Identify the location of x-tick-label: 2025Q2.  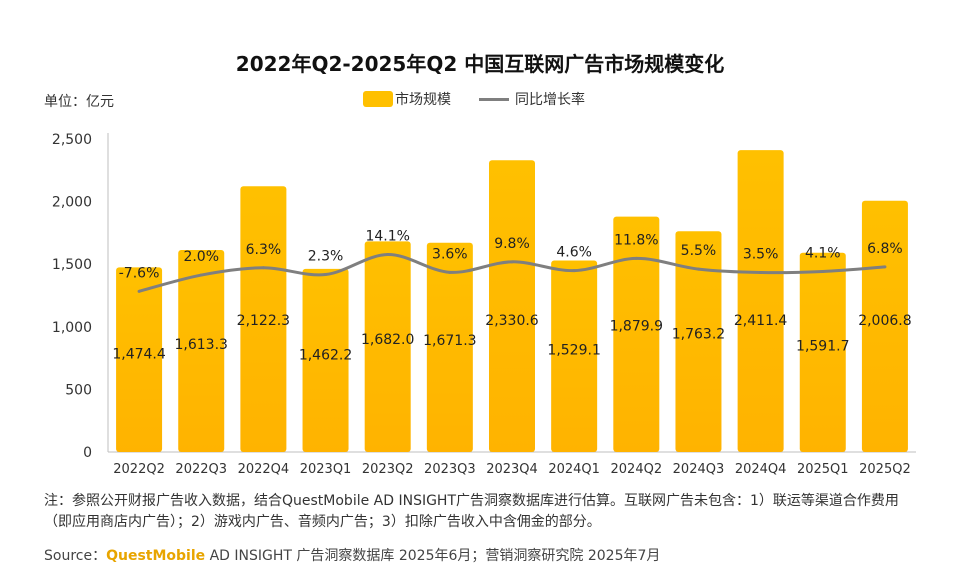
(885, 469).